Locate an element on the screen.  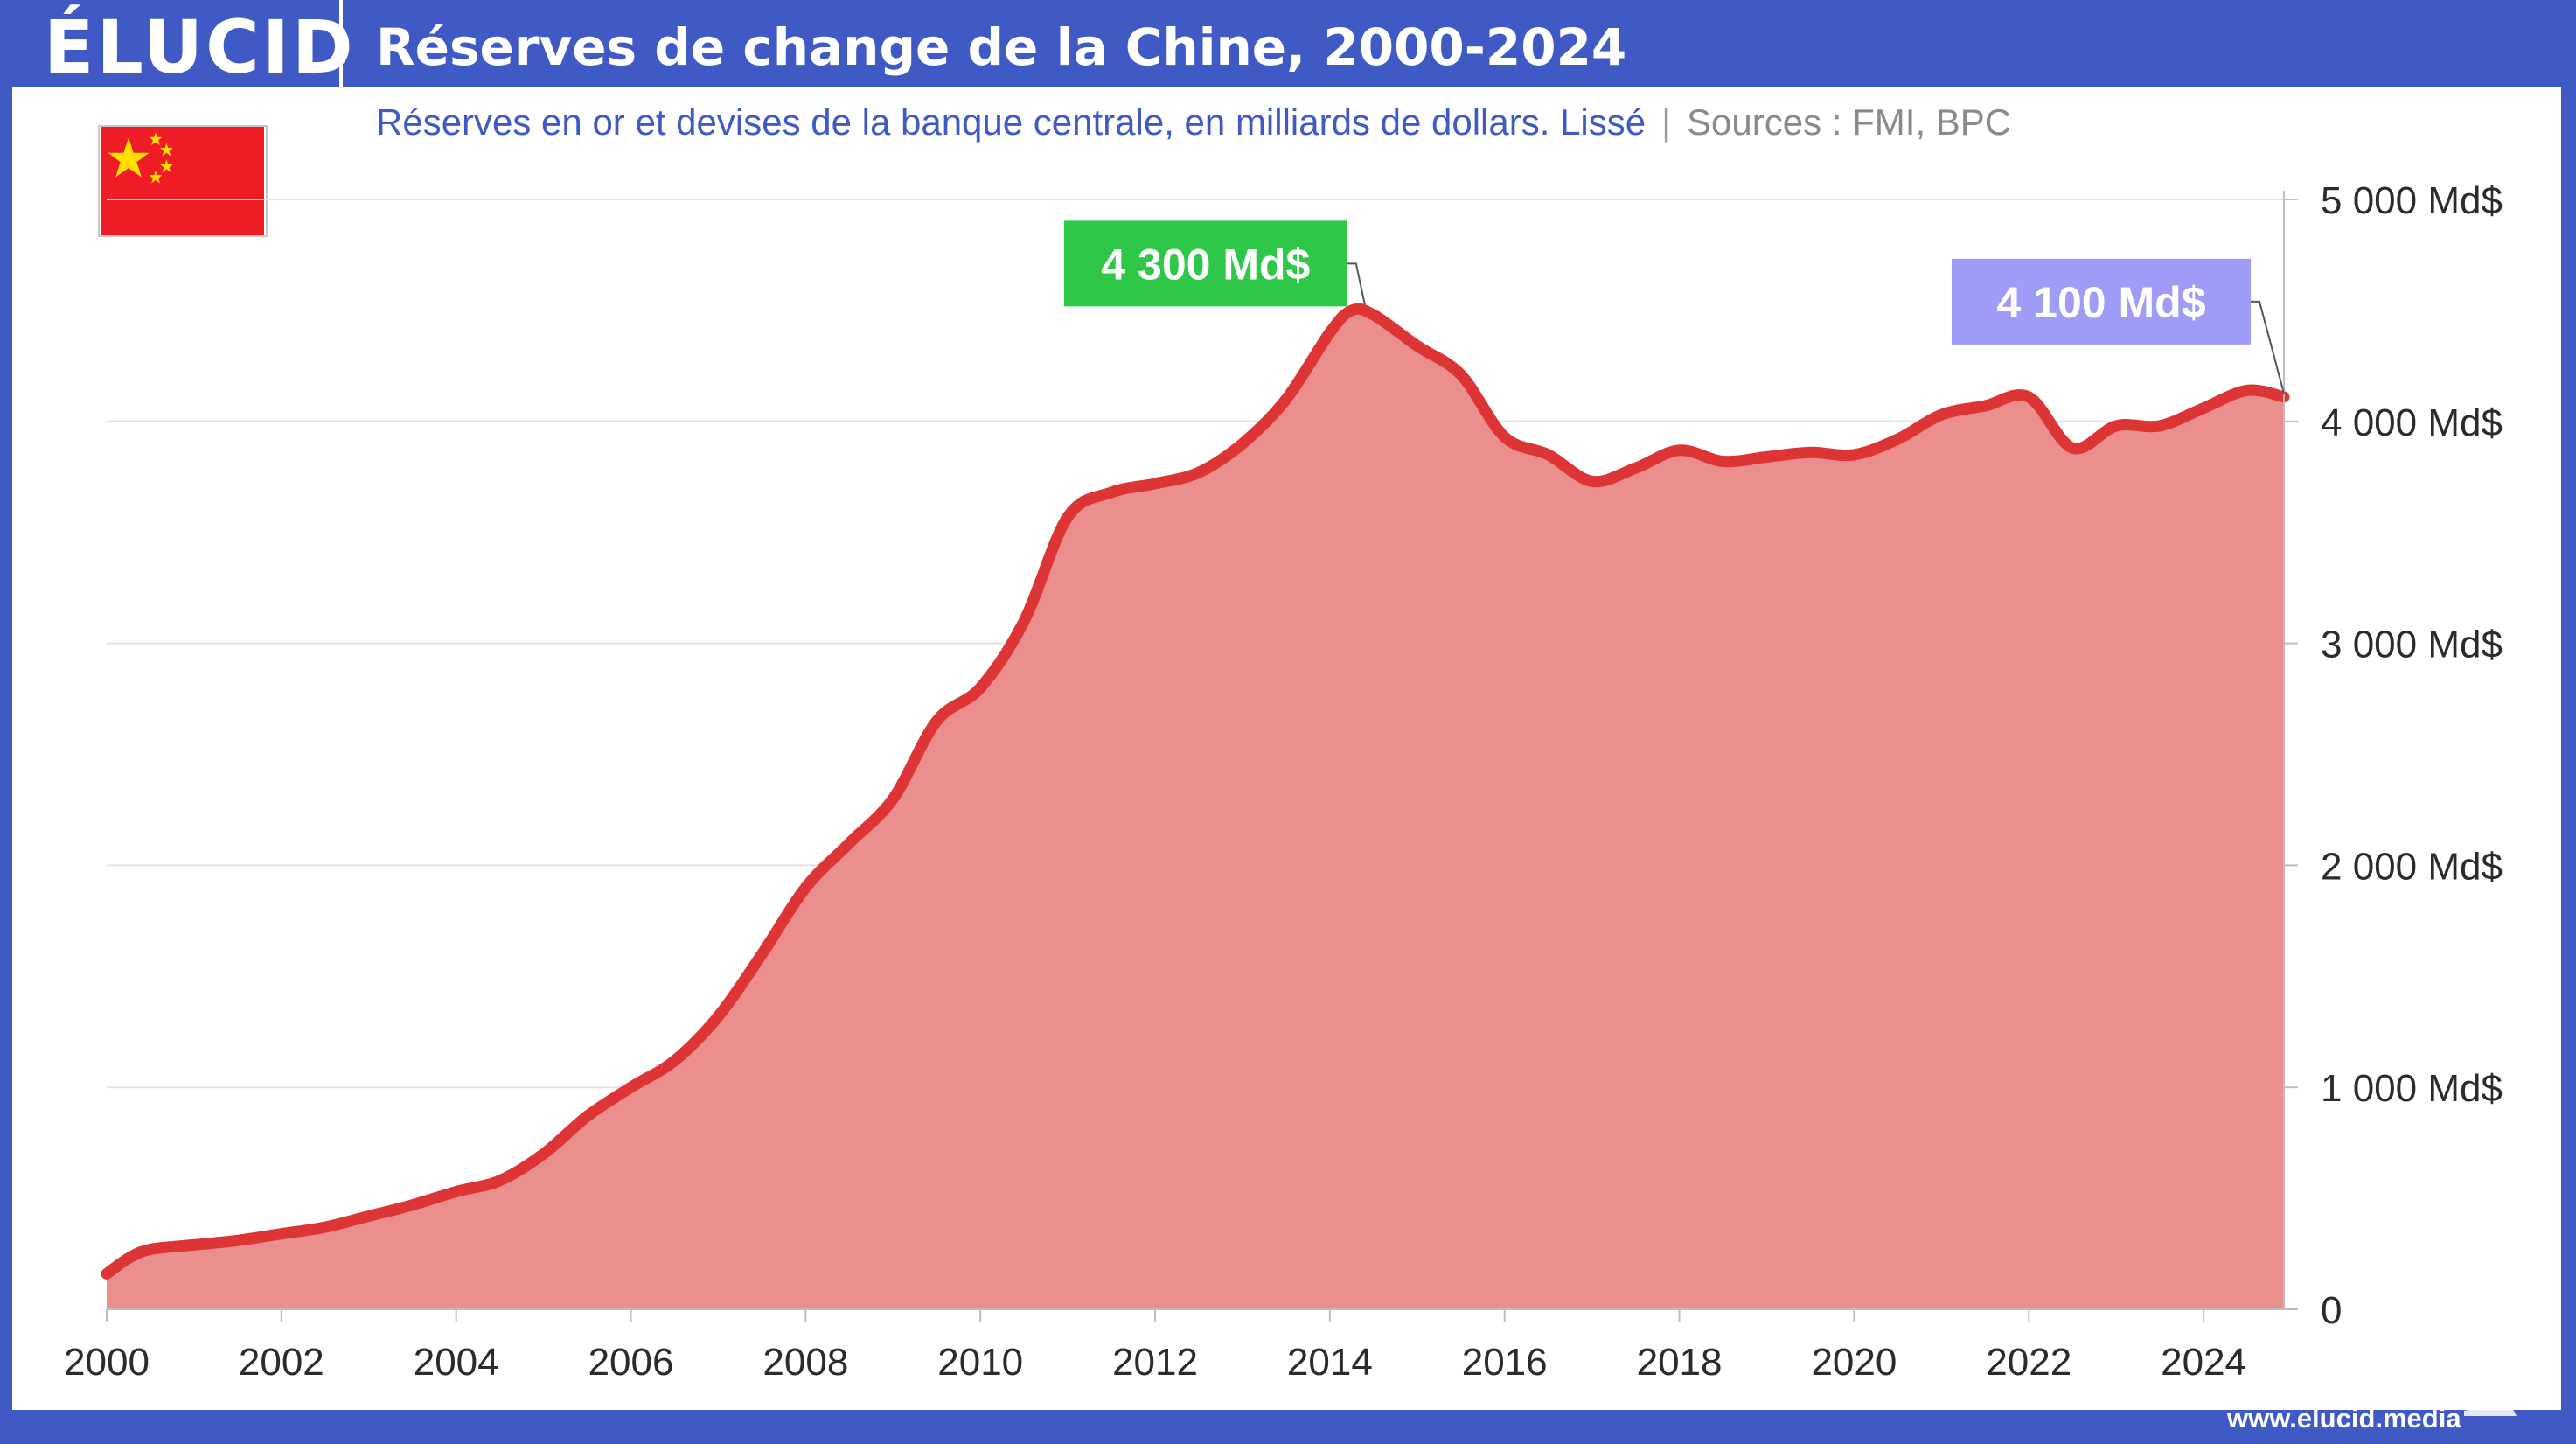
x-tick-label: 2020 is located at coordinates (1854, 1362).